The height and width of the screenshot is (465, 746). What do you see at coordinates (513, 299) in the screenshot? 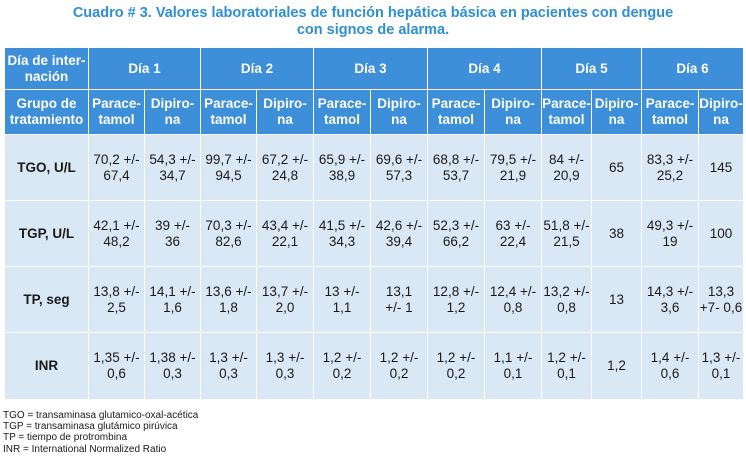
I see `table-cell: 12,4 +/- 0,8` at bounding box center [513, 299].